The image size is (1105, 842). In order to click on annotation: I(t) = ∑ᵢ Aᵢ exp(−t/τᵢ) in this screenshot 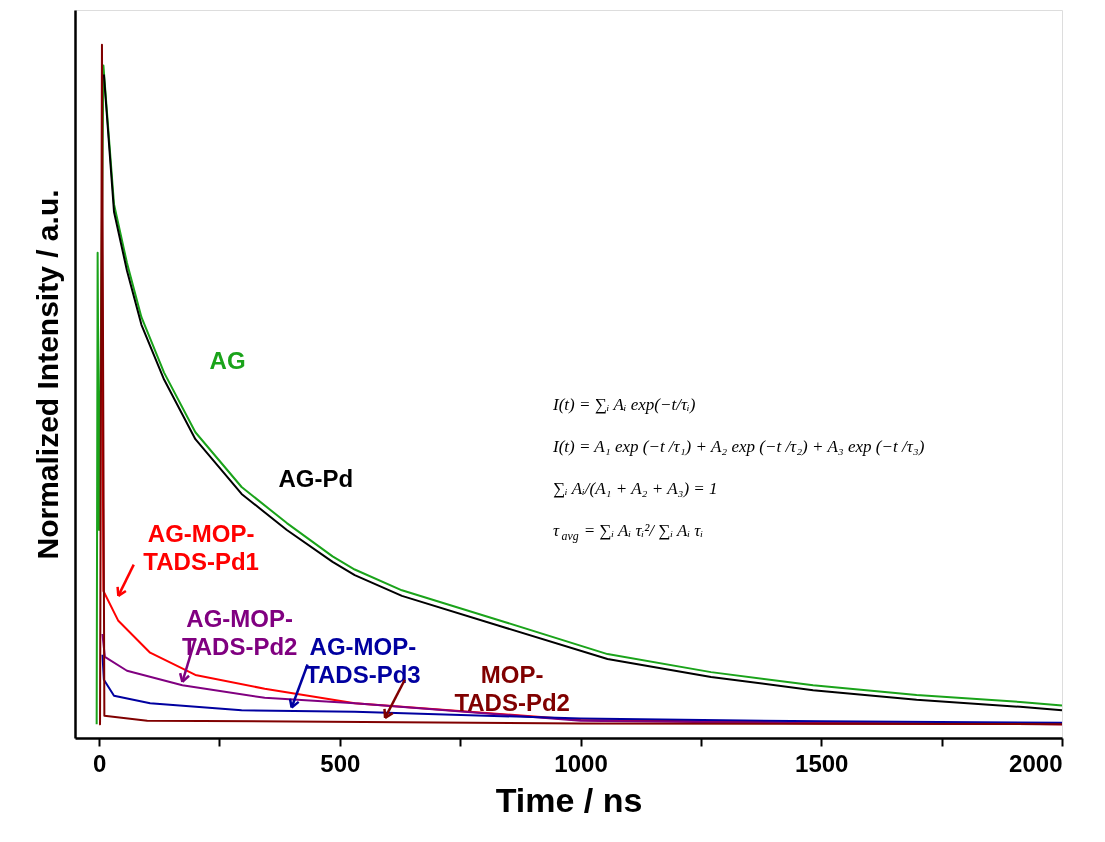, I will do `click(624, 404)`.